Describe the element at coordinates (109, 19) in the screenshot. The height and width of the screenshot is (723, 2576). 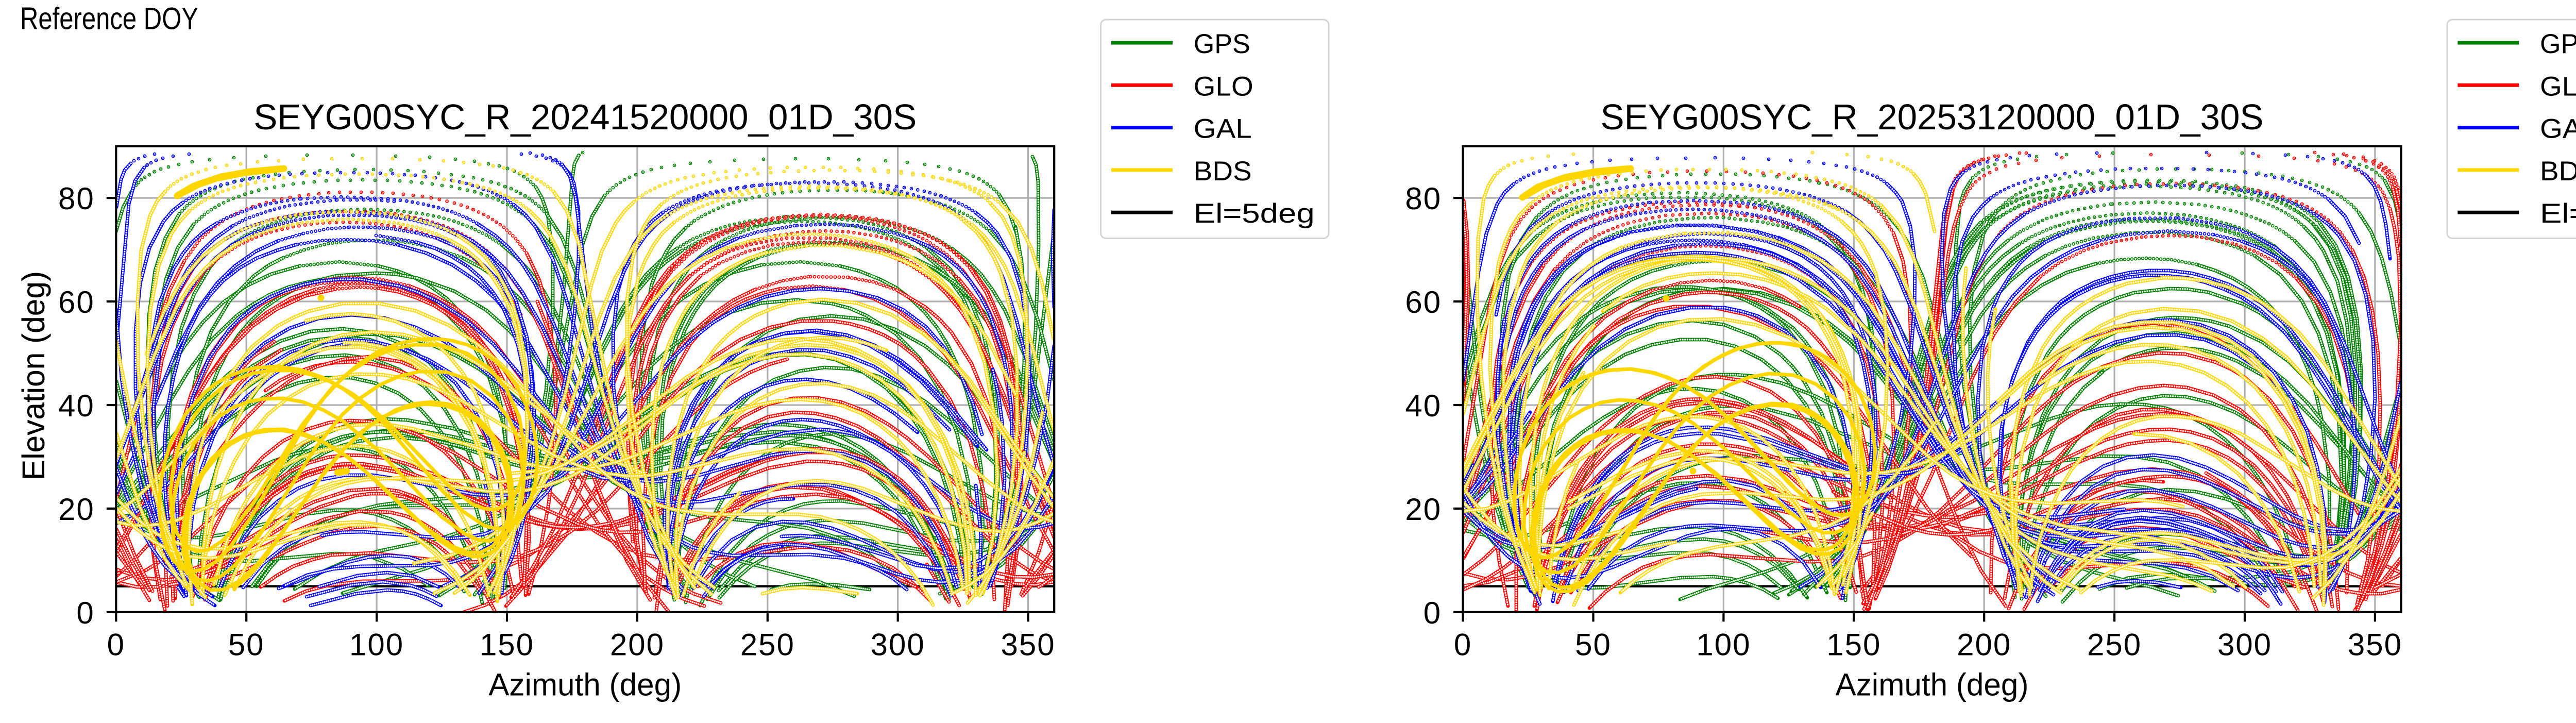
I see `svg-text: Reference DOY` at that location.